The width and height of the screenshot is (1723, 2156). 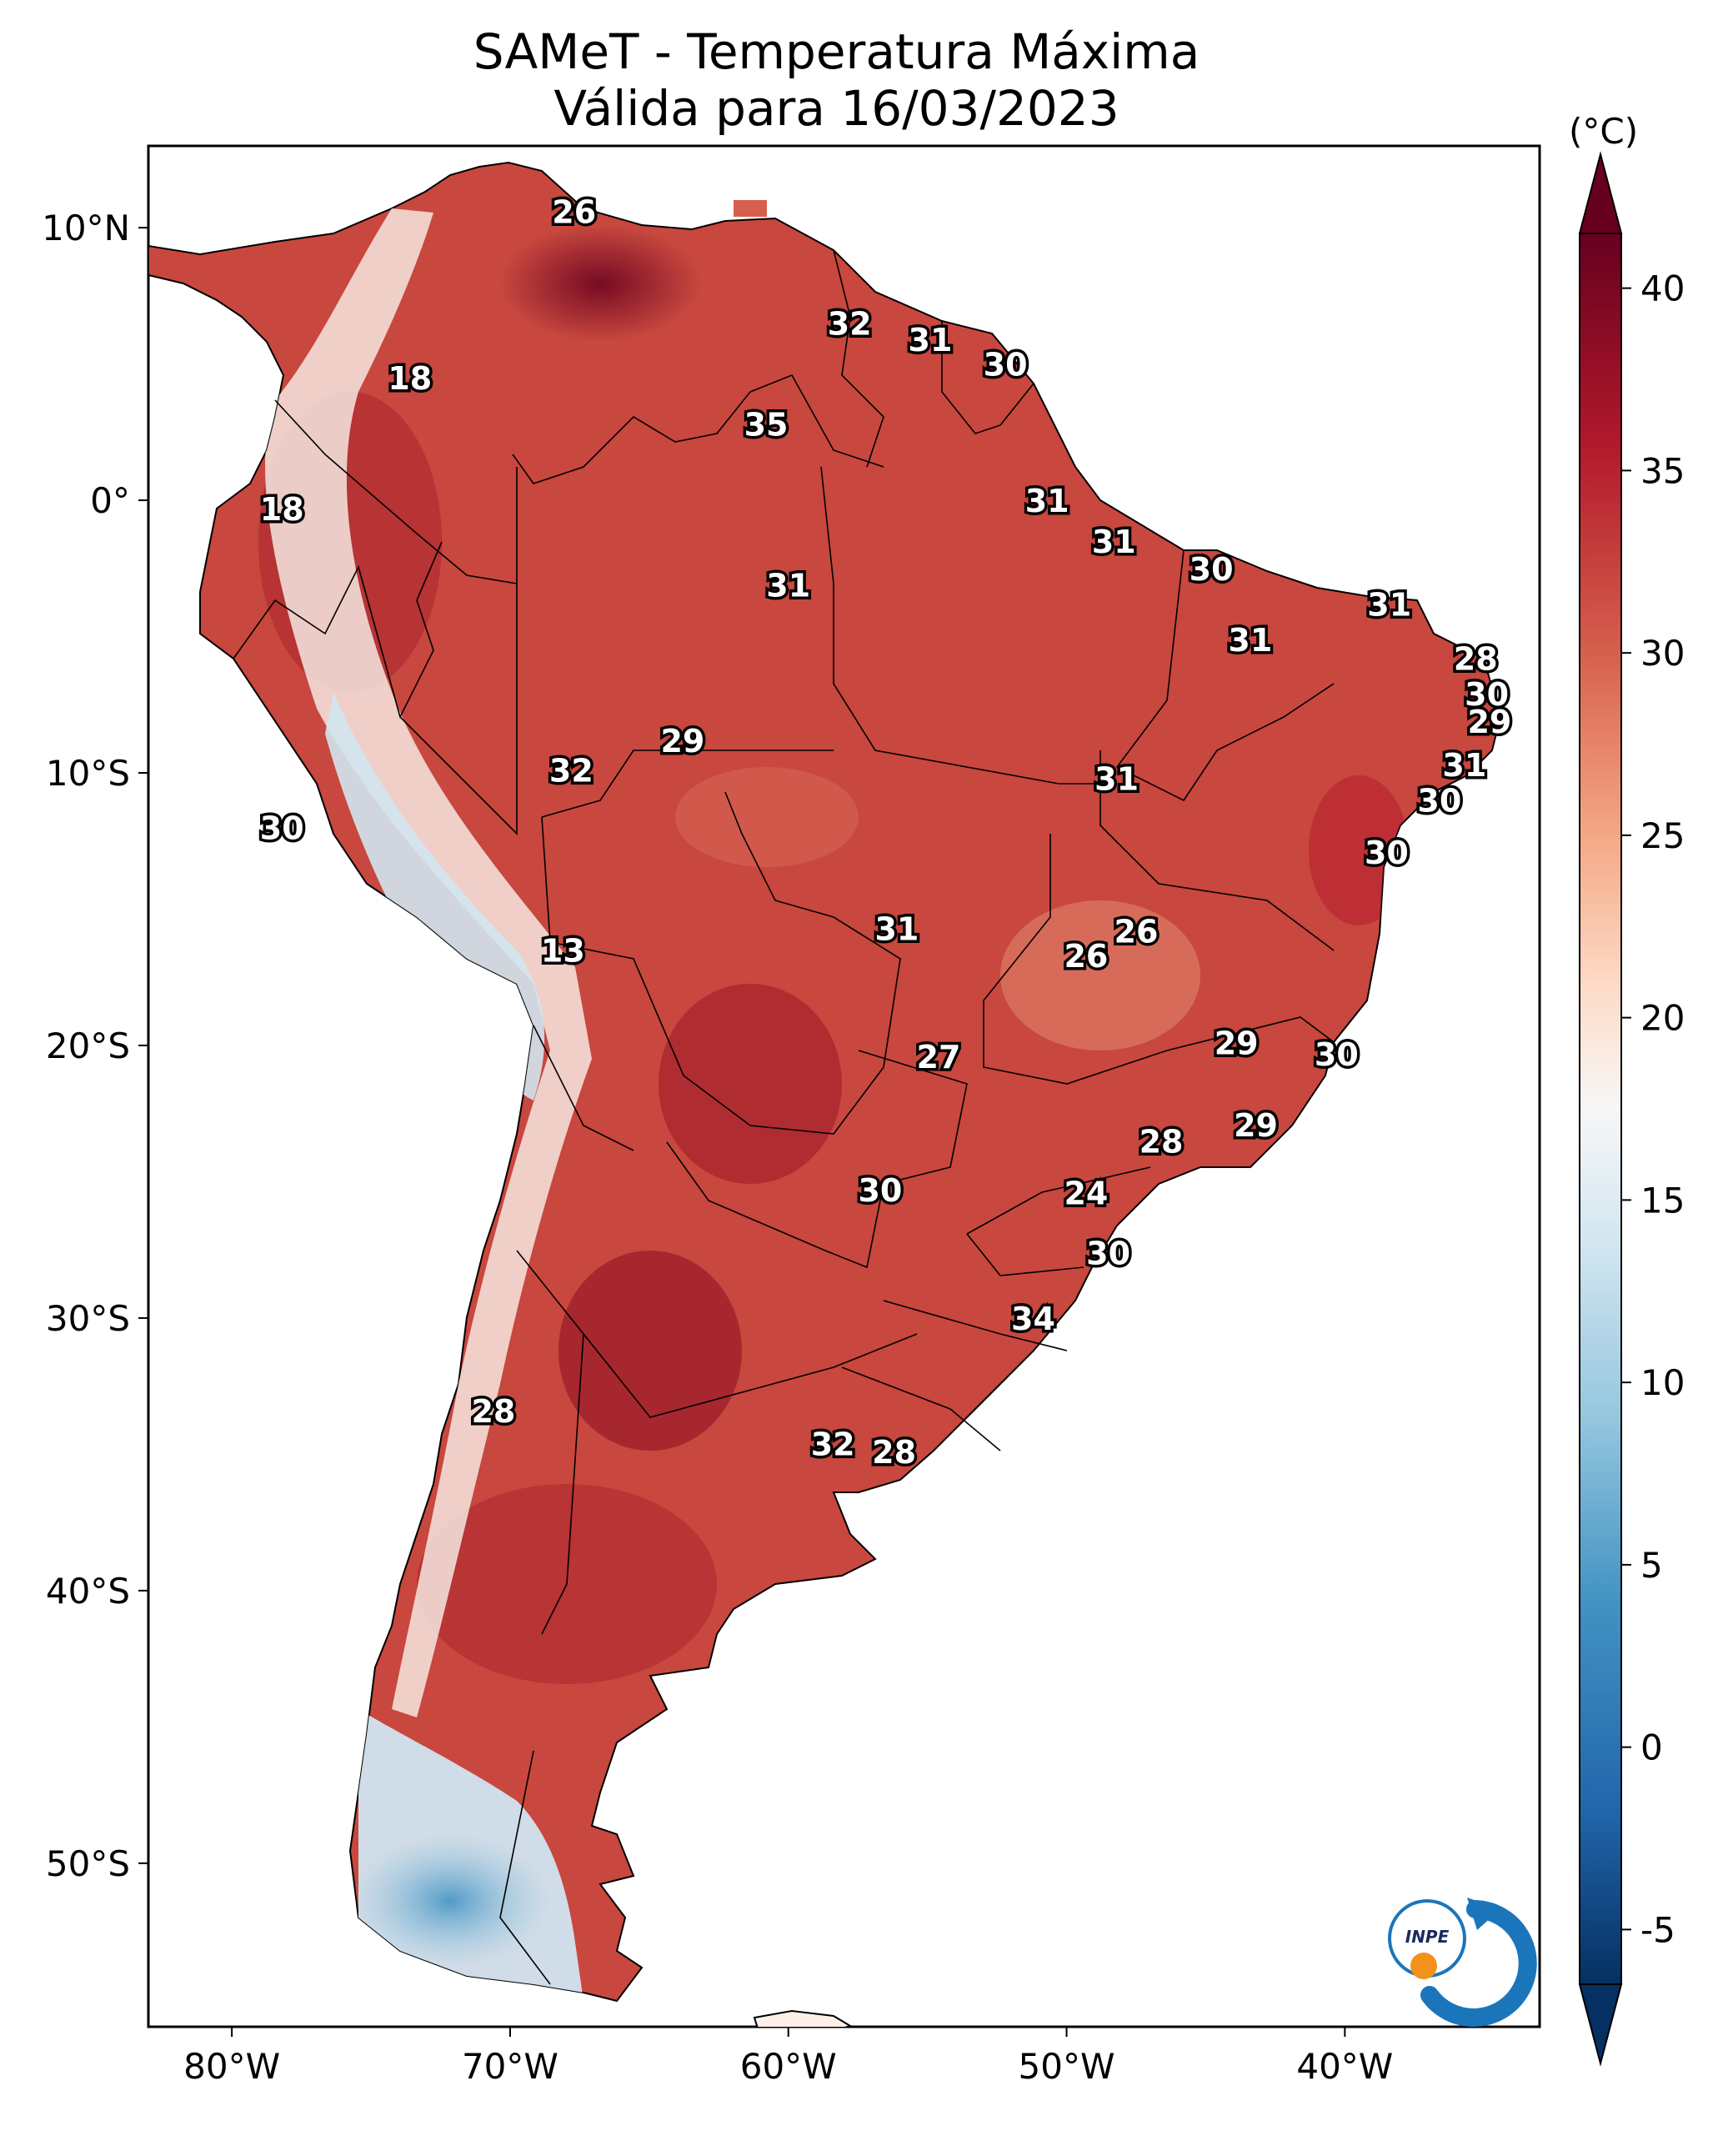 I want to click on map-title: SAMeT - Temperatura Máxima, so click(x=837, y=51).